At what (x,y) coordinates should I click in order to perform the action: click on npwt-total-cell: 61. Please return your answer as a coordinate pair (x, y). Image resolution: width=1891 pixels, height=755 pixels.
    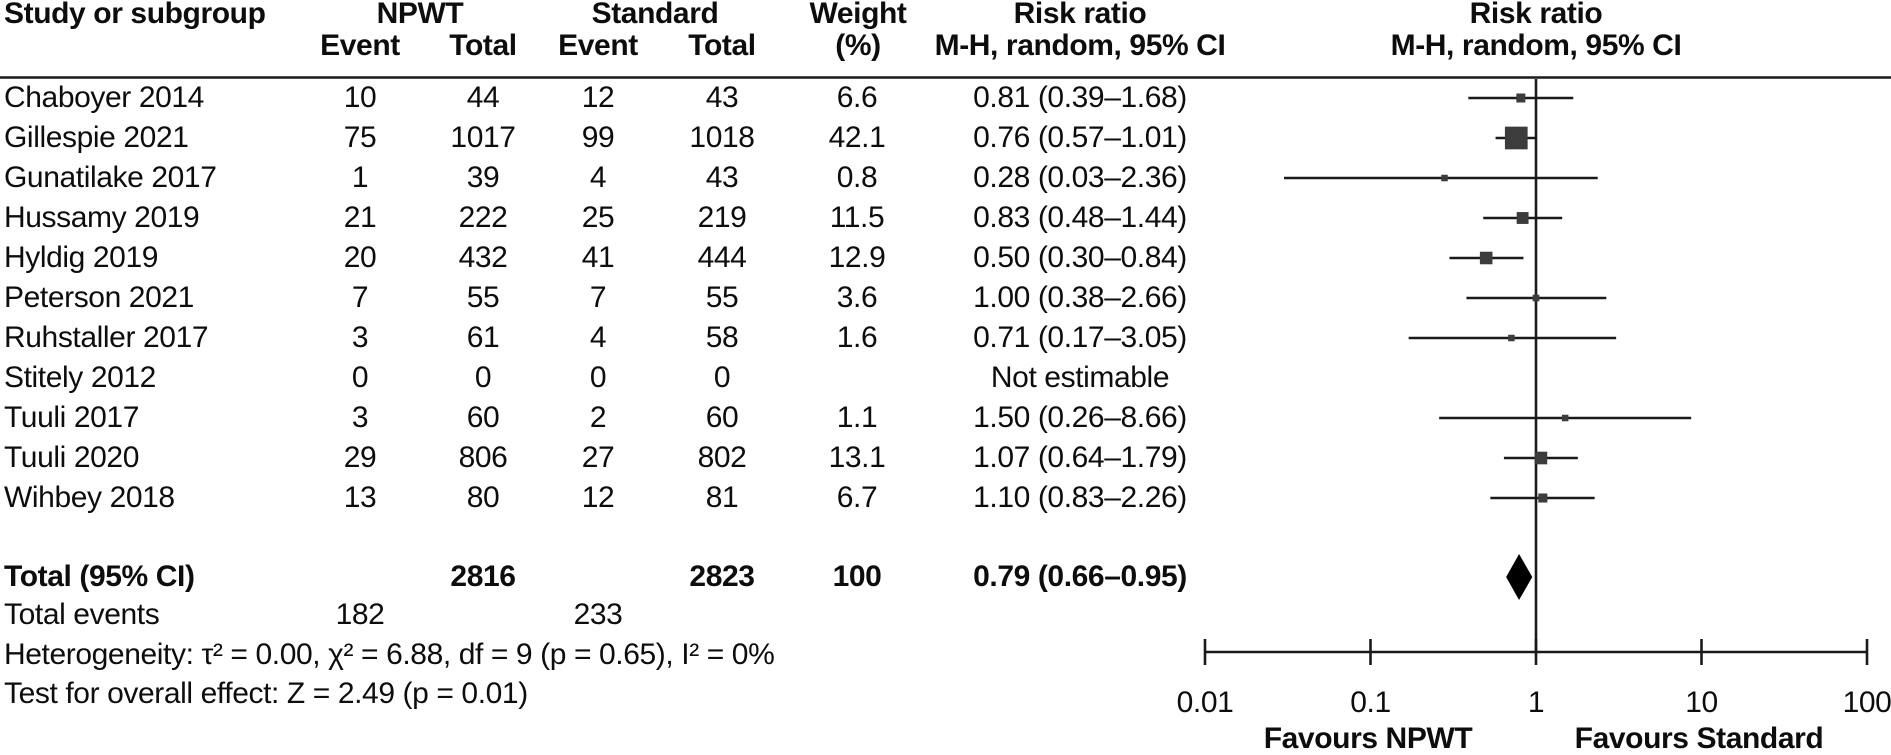
    Looking at the image, I should click on (483, 337).